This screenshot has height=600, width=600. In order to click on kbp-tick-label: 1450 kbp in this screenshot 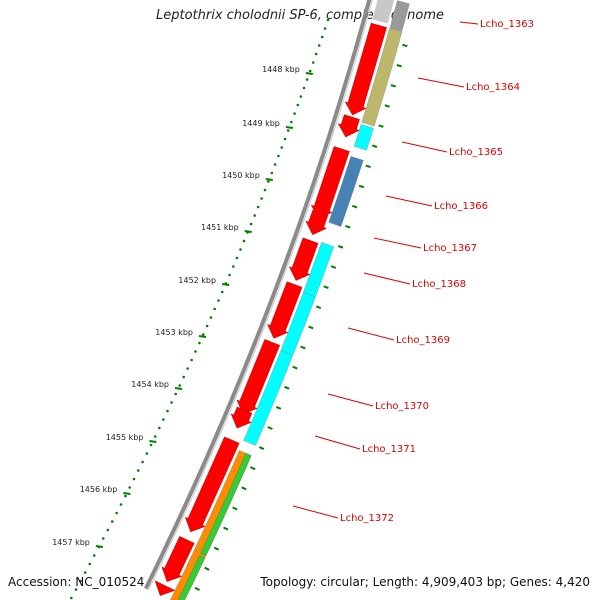, I will do `click(241, 175)`.